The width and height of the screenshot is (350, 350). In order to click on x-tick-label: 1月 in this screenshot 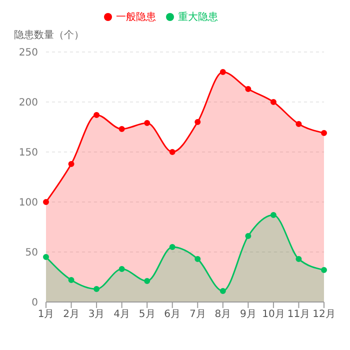, I will do `click(46, 314)`.